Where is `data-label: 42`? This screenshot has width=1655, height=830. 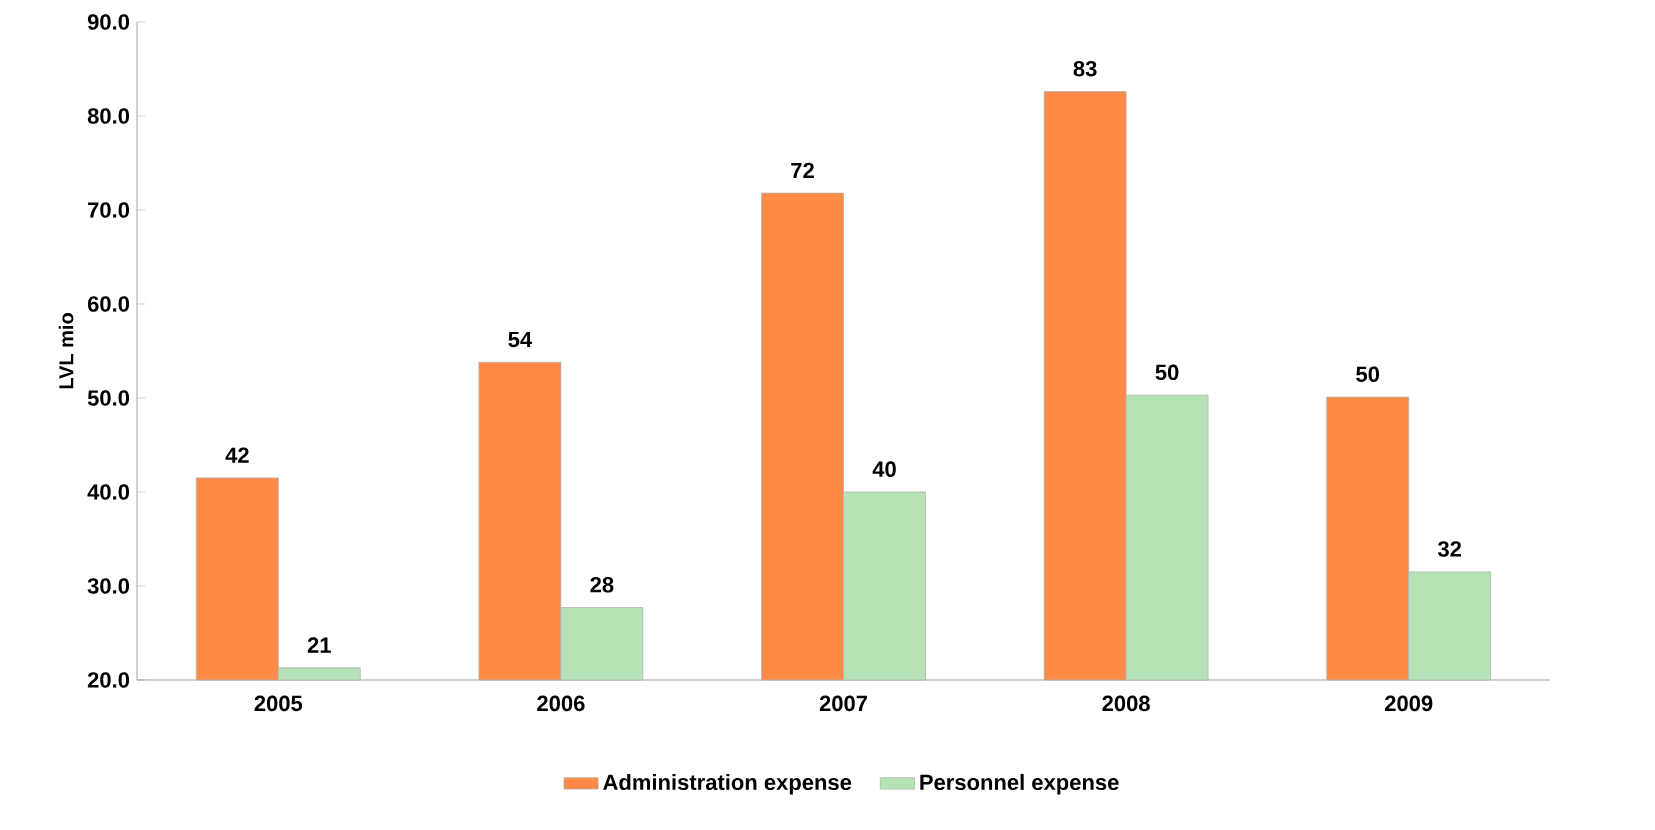 data-label: 42 is located at coordinates (237, 455).